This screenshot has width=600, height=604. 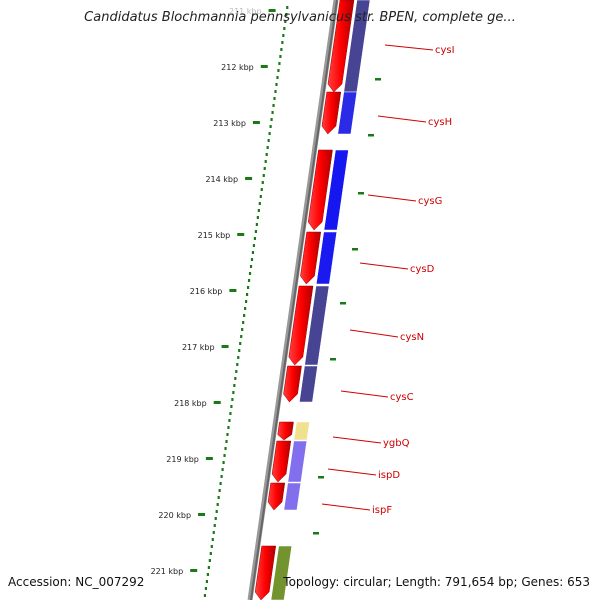 I want to click on gene-cog-bar-cysN, so click(x=317, y=325).